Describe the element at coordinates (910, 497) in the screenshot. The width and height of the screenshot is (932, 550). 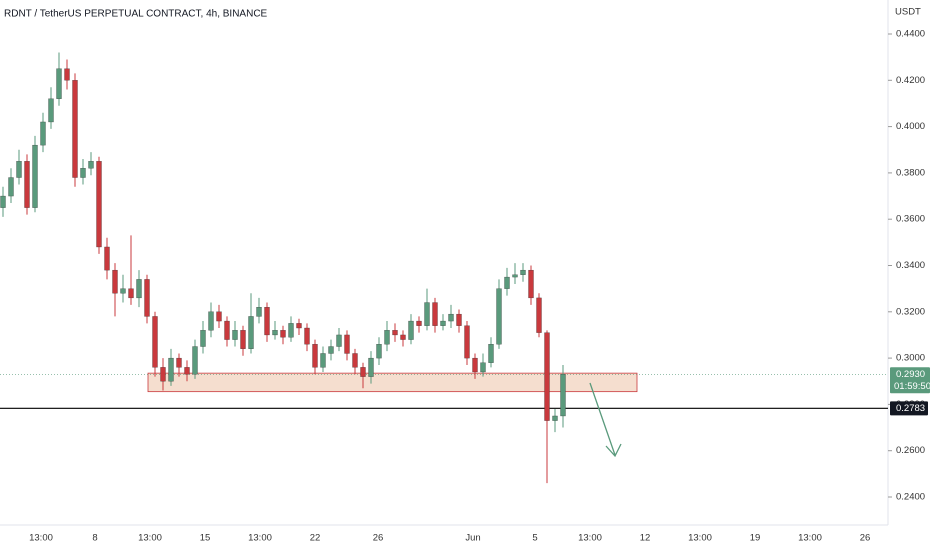
I see `y-tick-label: 0.2400` at that location.